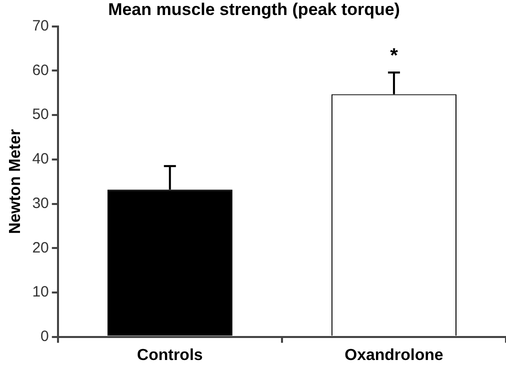 Image resolution: width=506 pixels, height=368 pixels. What do you see at coordinates (254, 9) in the screenshot?
I see `chart-title: Mean muscle strength (peak torque)` at bounding box center [254, 9].